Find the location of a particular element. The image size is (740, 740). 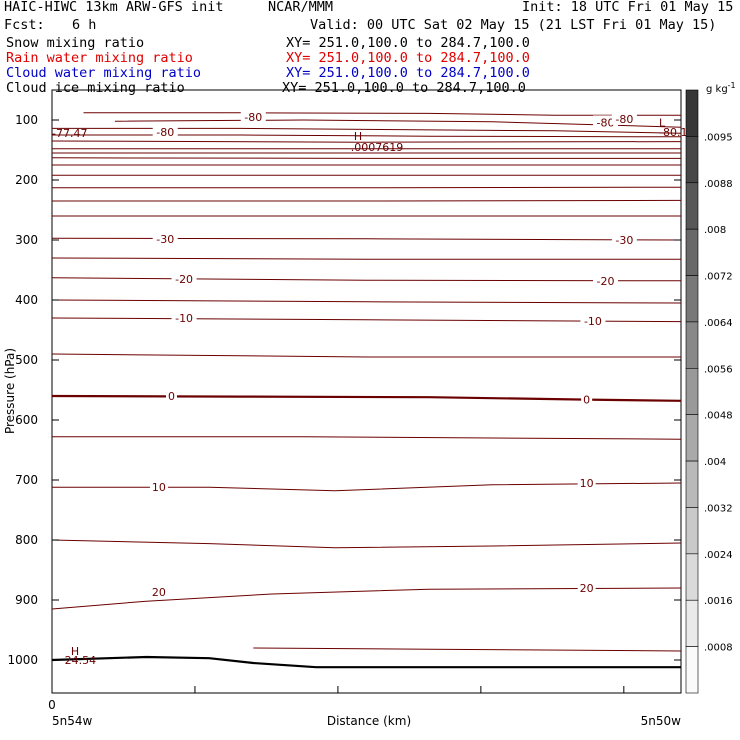

extremum-annotation: L is located at coordinates (662, 122).